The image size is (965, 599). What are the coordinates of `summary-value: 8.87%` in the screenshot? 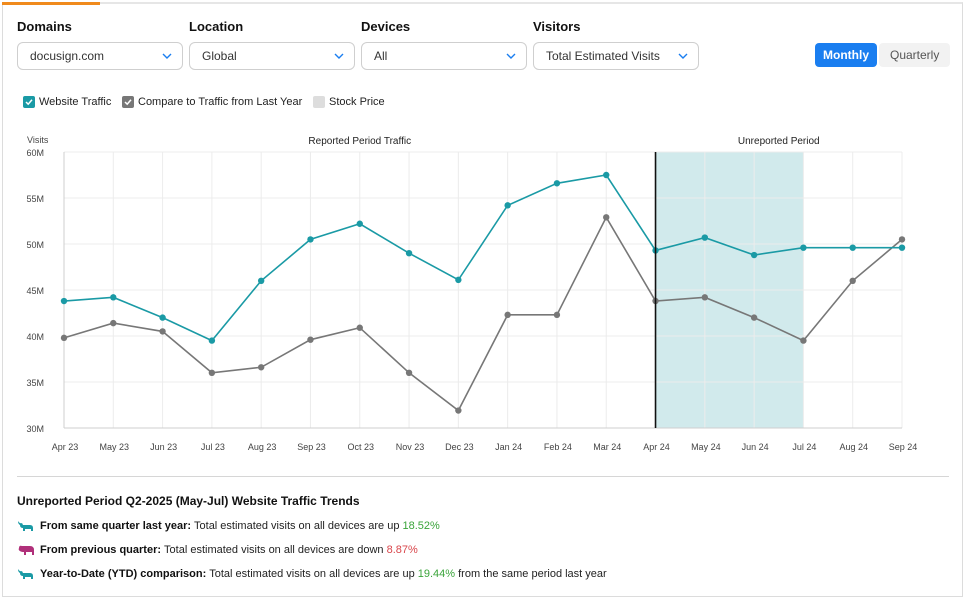 It's located at (402, 550).